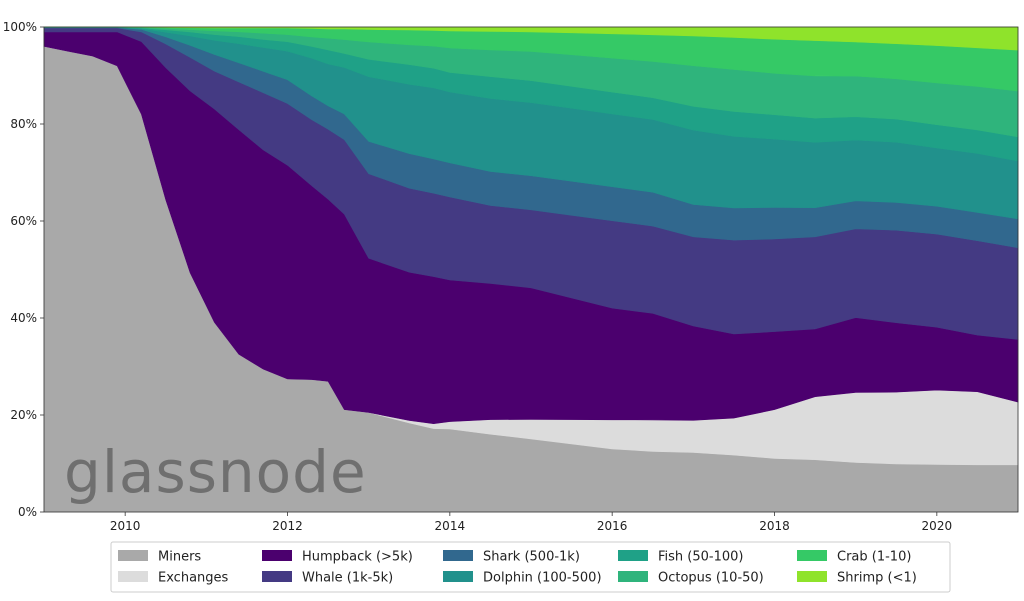 This screenshot has width=1024, height=601. Describe the element at coordinates (450, 526) in the screenshot. I see `x-tick-label: 2014` at that location.